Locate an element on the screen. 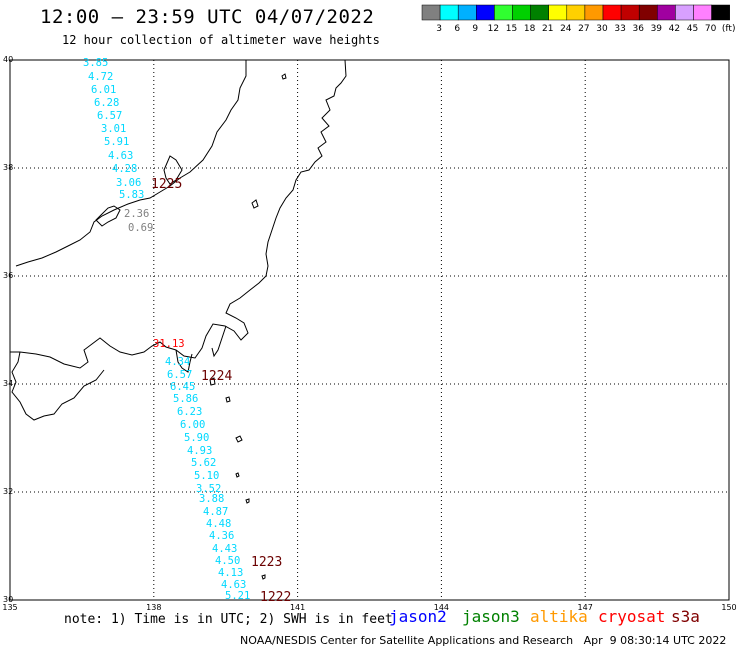 Image resolution: width=740 pixels, height=650 pixels. wave-reading: 0.69 is located at coordinates (140, 228).